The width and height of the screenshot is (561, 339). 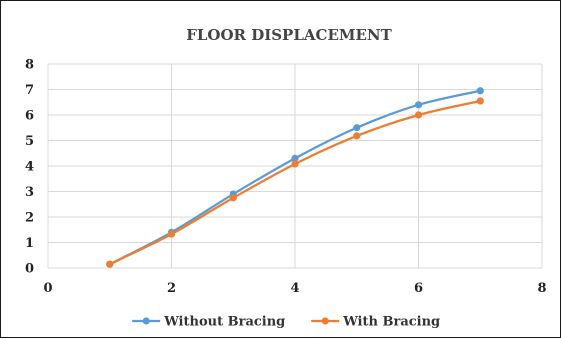 What do you see at coordinates (391, 322) in the screenshot?
I see `legend-label-with-bracing: With Bracing` at bounding box center [391, 322].